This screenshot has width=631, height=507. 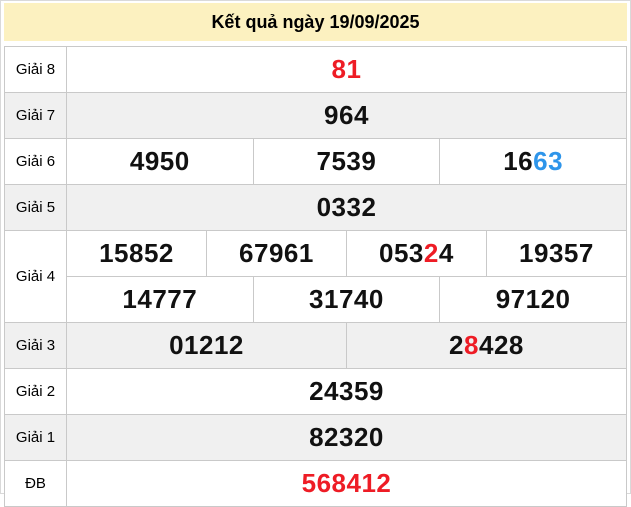 I want to click on digit: 67961, so click(x=276, y=253).